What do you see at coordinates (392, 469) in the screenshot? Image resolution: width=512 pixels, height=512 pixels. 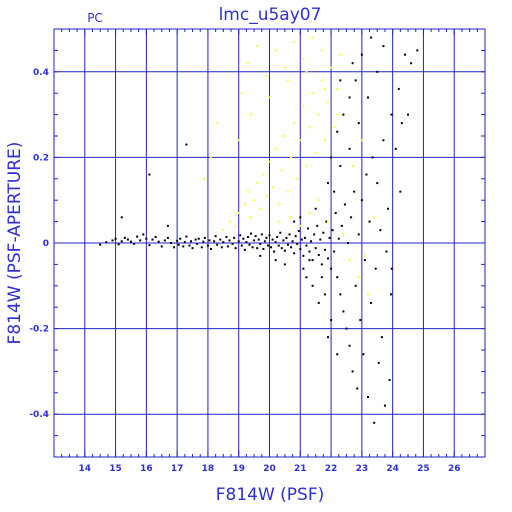 I see `x-tick-label: 24` at bounding box center [392, 469].